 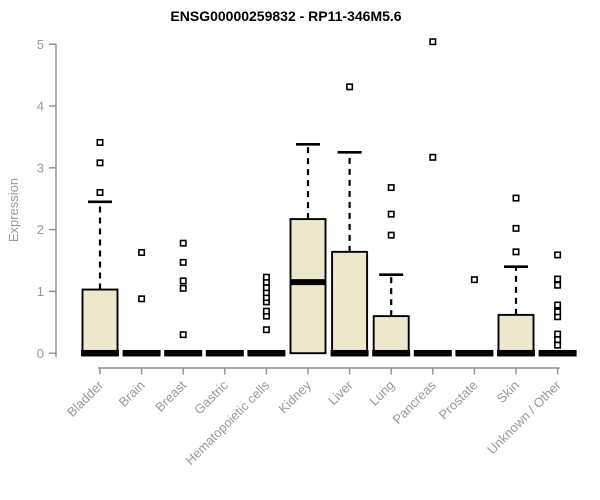 I want to click on y-tick-label: 5, so click(x=40, y=44).